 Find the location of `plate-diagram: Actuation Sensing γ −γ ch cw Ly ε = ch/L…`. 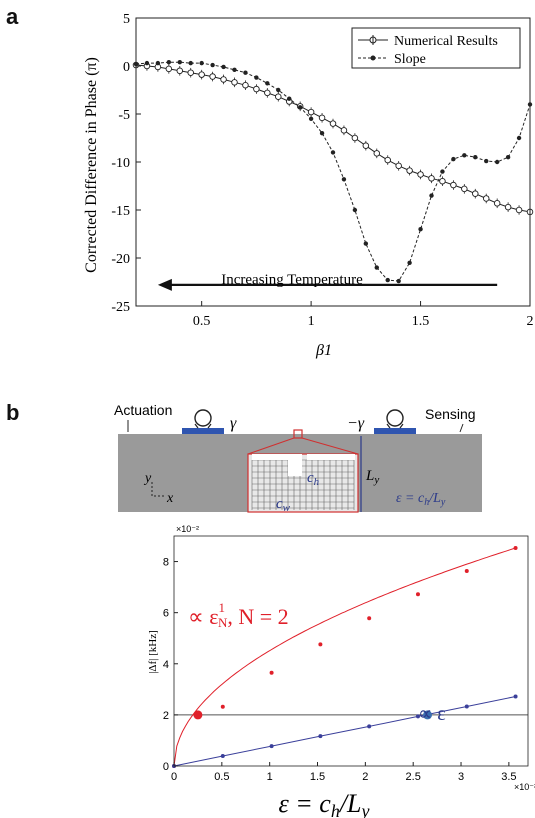

plate-diagram: Actuation Sensing γ −γ ch cw Ly ε = ch/L… is located at coordinates (298, 458).